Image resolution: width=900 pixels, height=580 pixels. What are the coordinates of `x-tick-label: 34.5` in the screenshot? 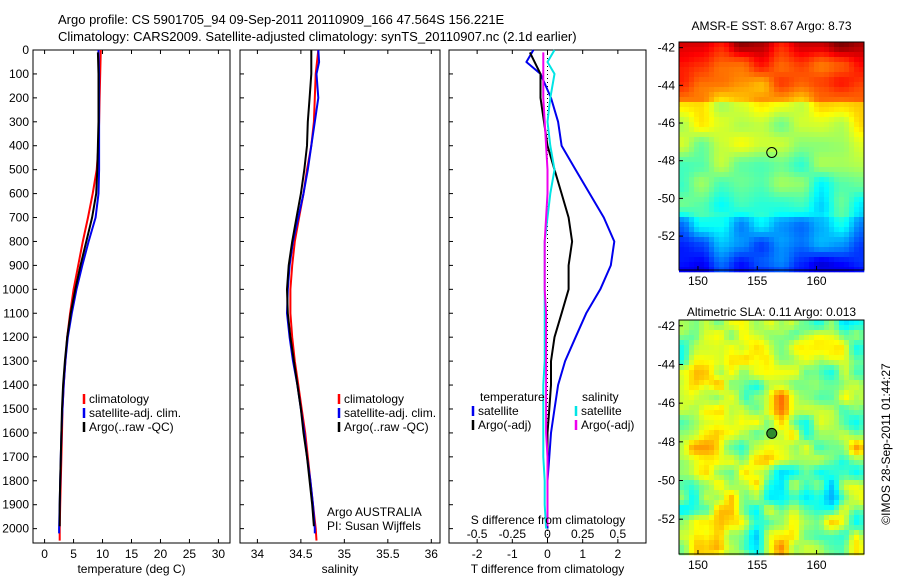 It's located at (301, 554).